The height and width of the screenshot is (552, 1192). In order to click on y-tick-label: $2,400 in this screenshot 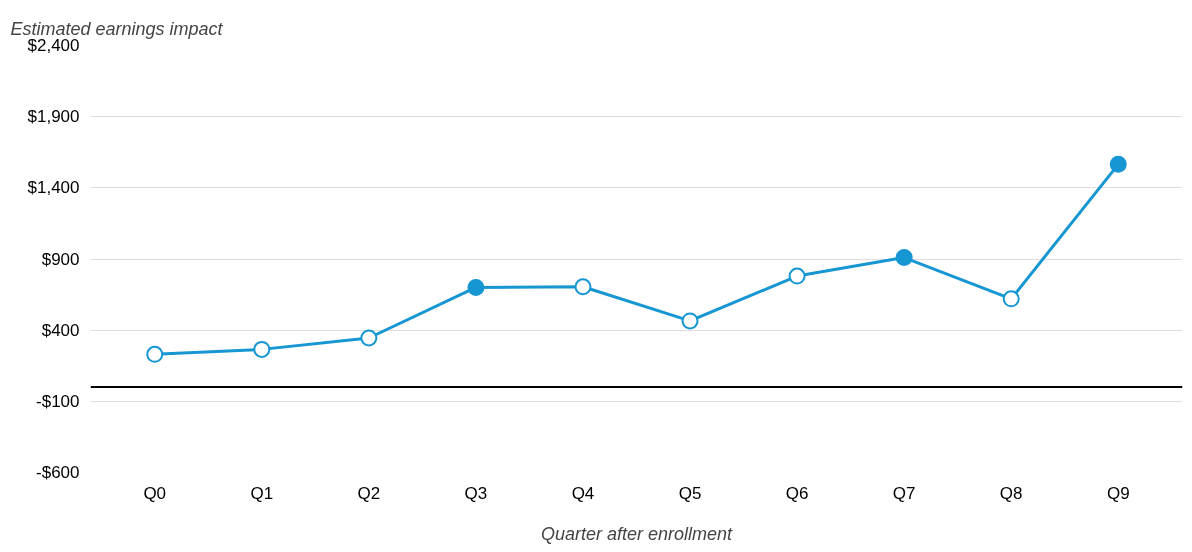, I will do `click(53, 45)`.